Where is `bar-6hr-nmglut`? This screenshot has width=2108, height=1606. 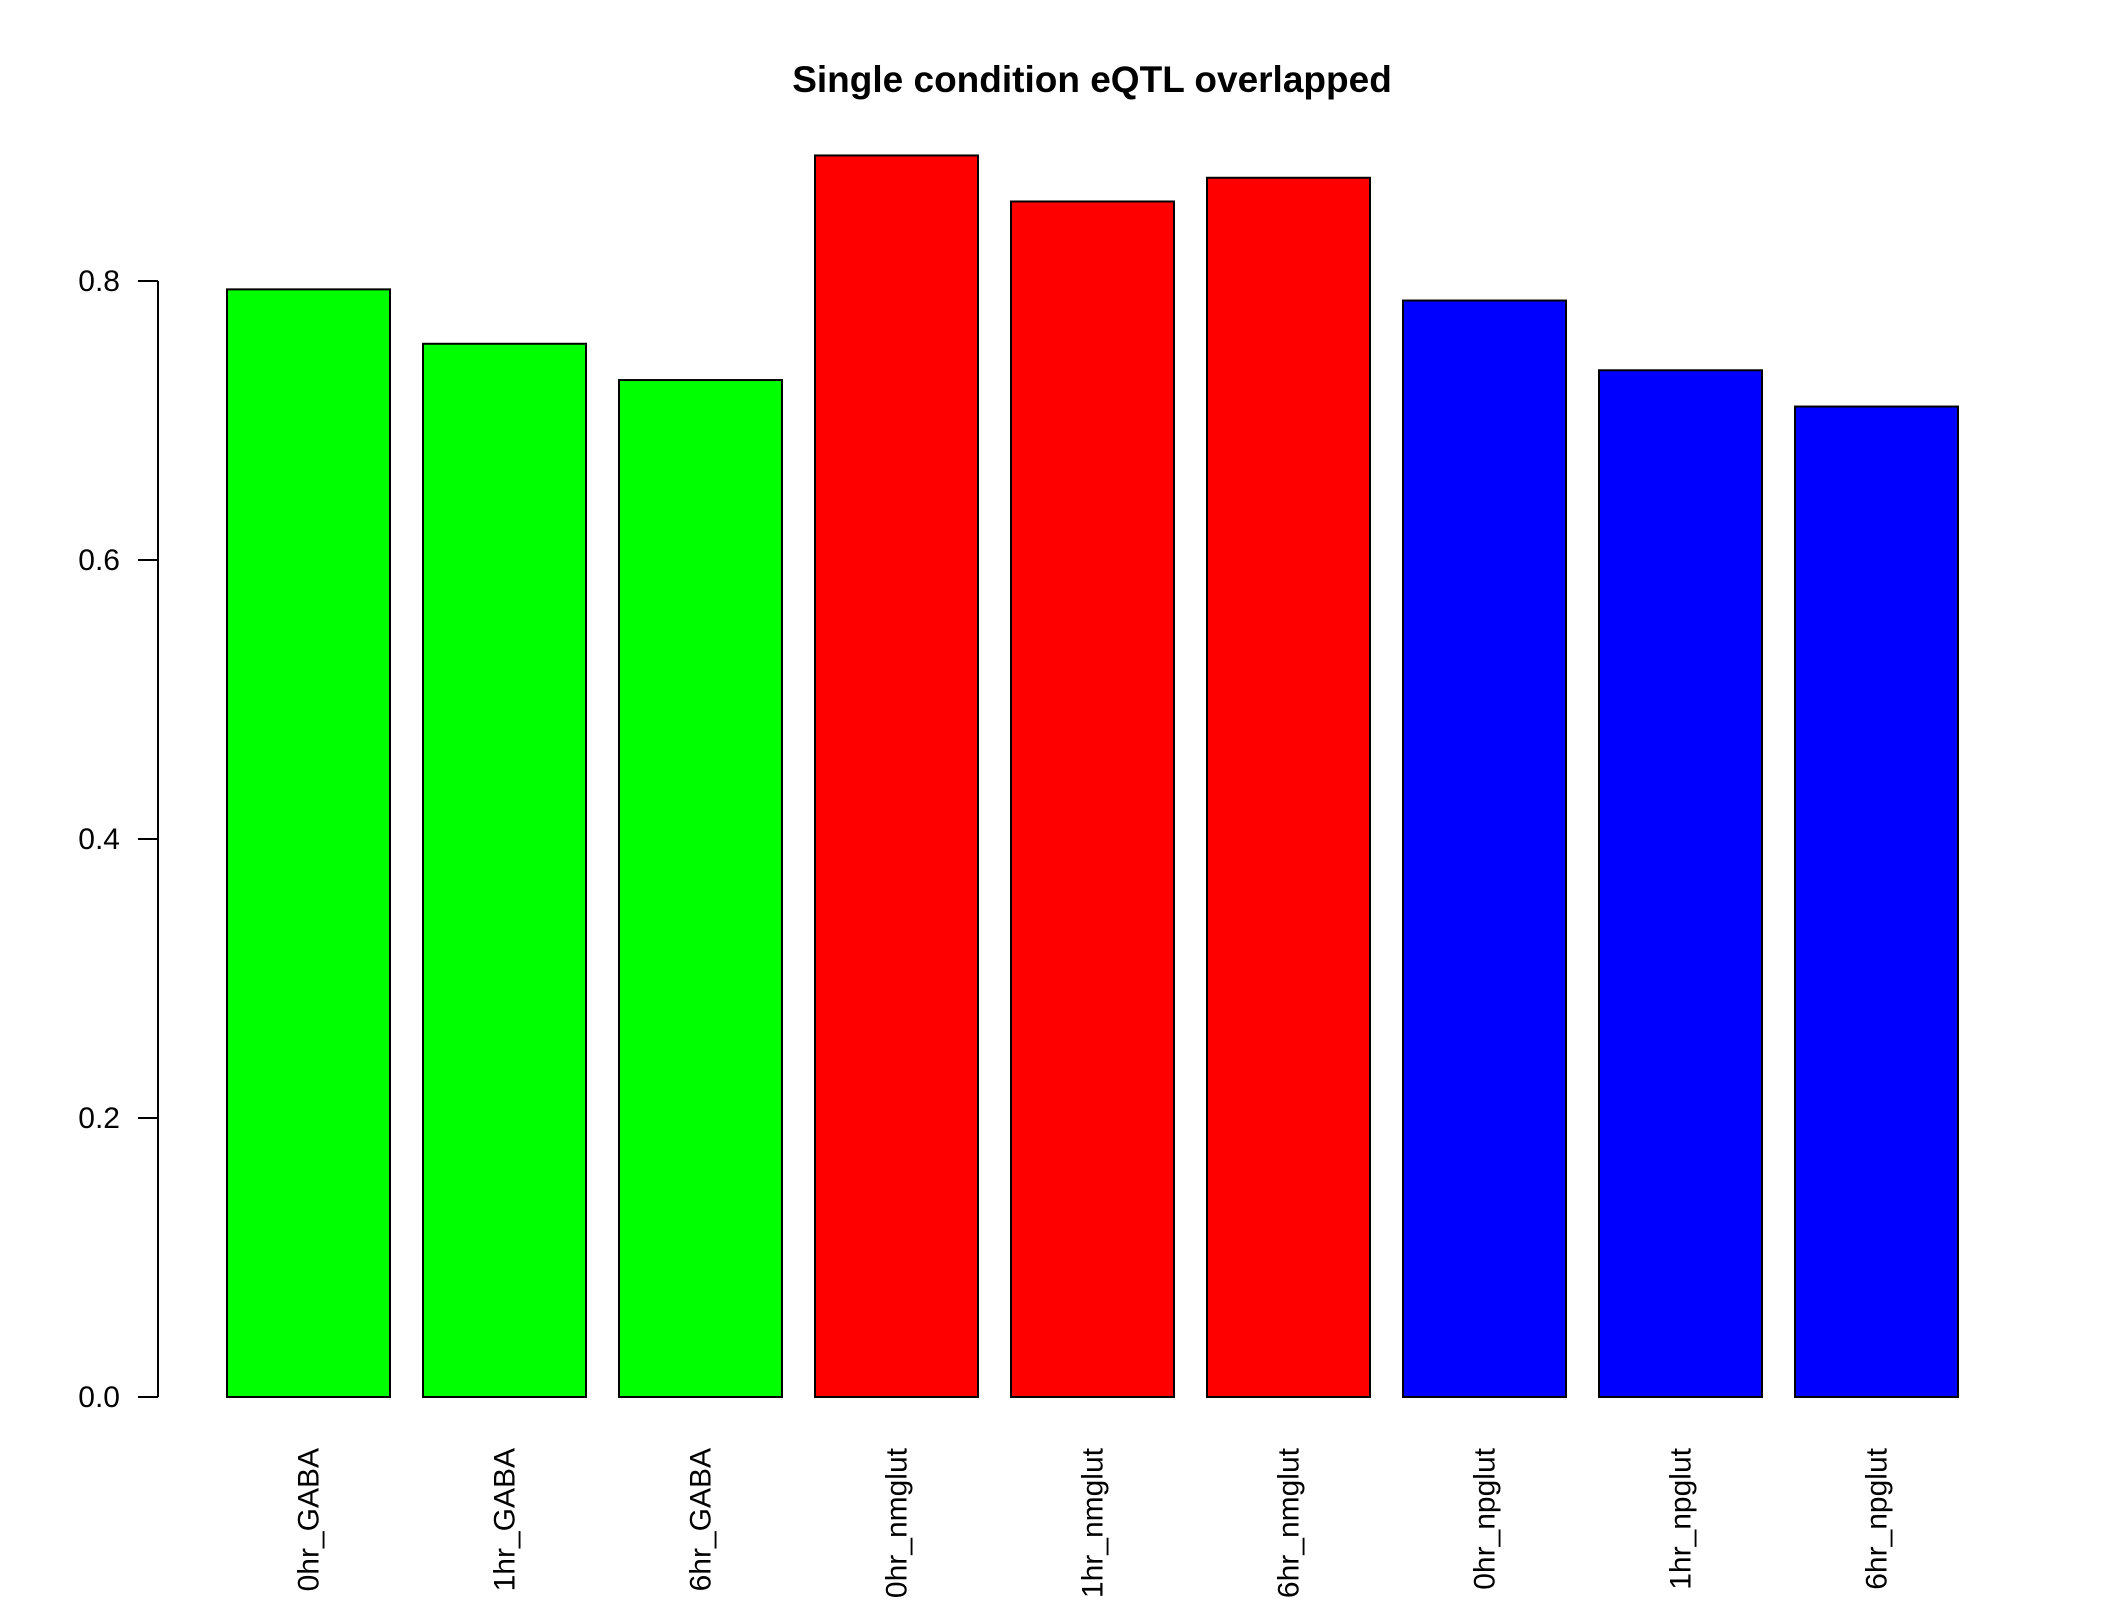 bar-6hr-nmglut is located at coordinates (1288, 787).